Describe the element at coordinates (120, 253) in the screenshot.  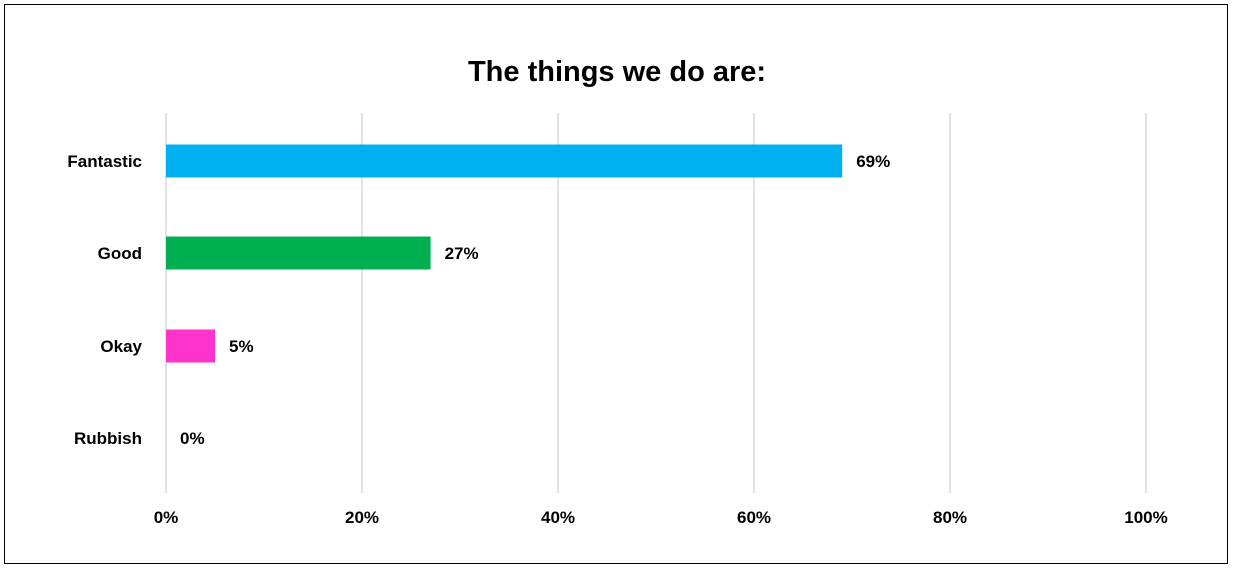
I see `category-label: Good` at that location.